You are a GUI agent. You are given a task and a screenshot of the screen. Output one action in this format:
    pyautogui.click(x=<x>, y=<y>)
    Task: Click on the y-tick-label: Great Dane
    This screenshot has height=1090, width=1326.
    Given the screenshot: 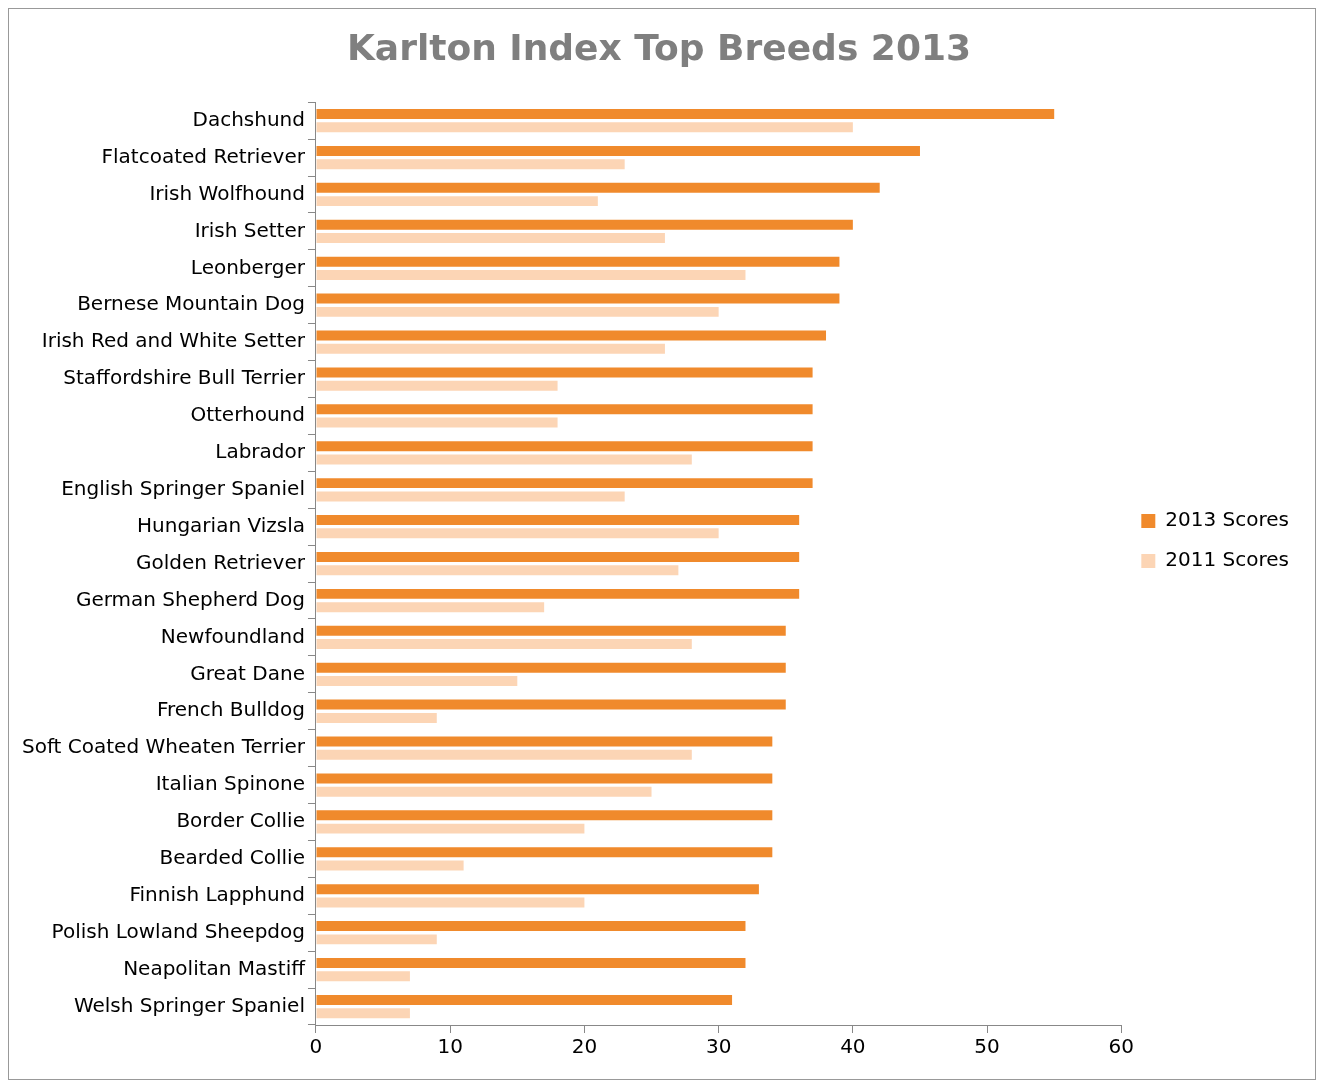 What is the action you would take?
    pyautogui.click(x=247, y=672)
    